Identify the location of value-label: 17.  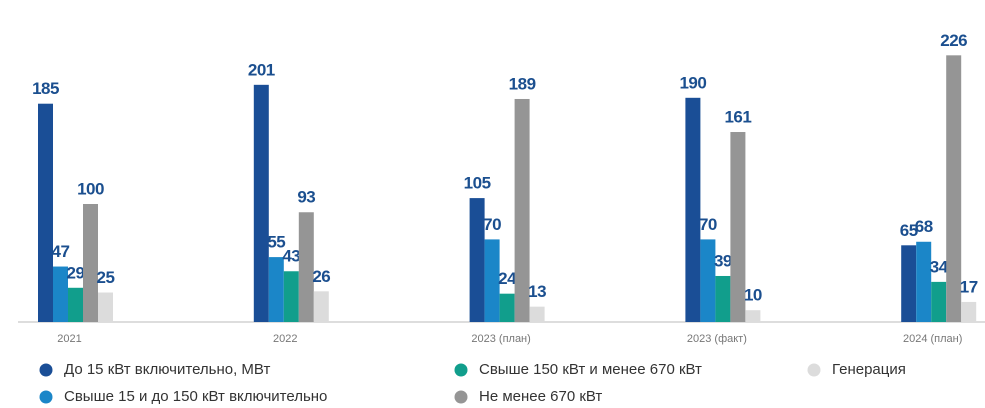
(969, 286).